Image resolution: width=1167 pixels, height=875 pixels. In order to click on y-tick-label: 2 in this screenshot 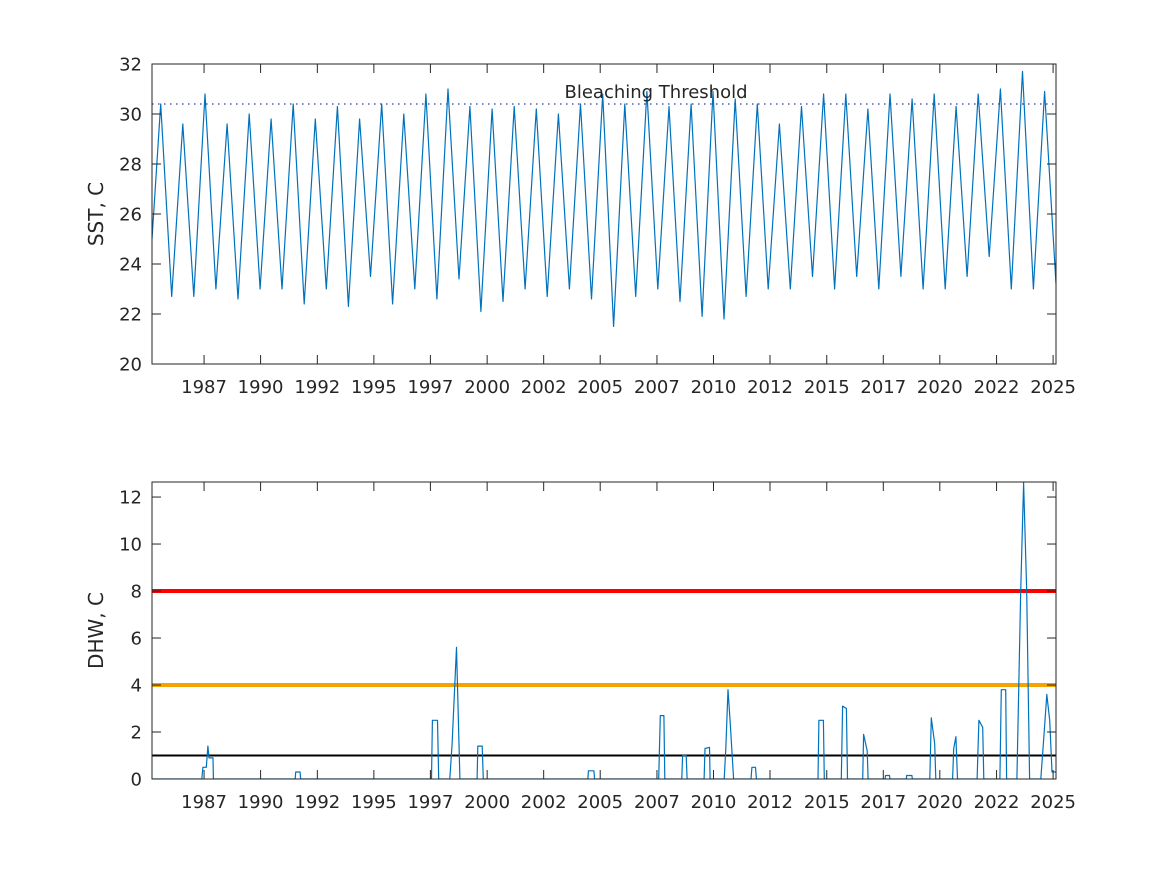, I will do `click(136, 733)`.